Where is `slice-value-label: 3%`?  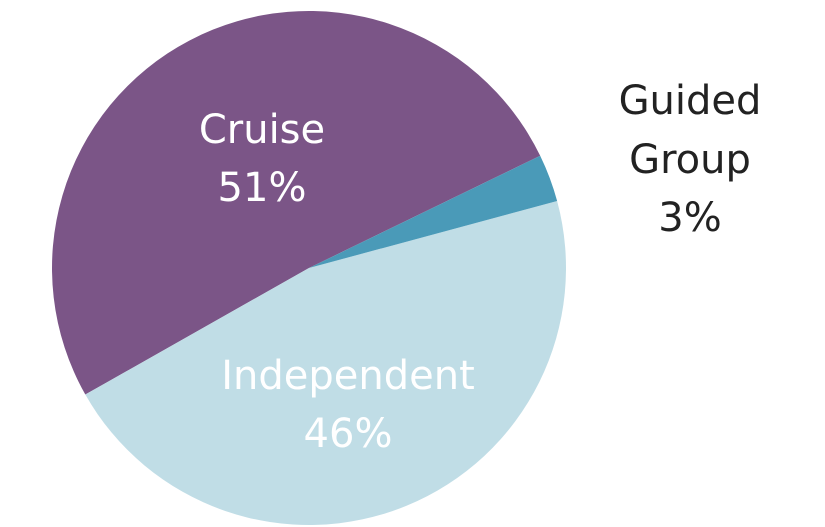
slice-value-label: 3% is located at coordinates (689, 218).